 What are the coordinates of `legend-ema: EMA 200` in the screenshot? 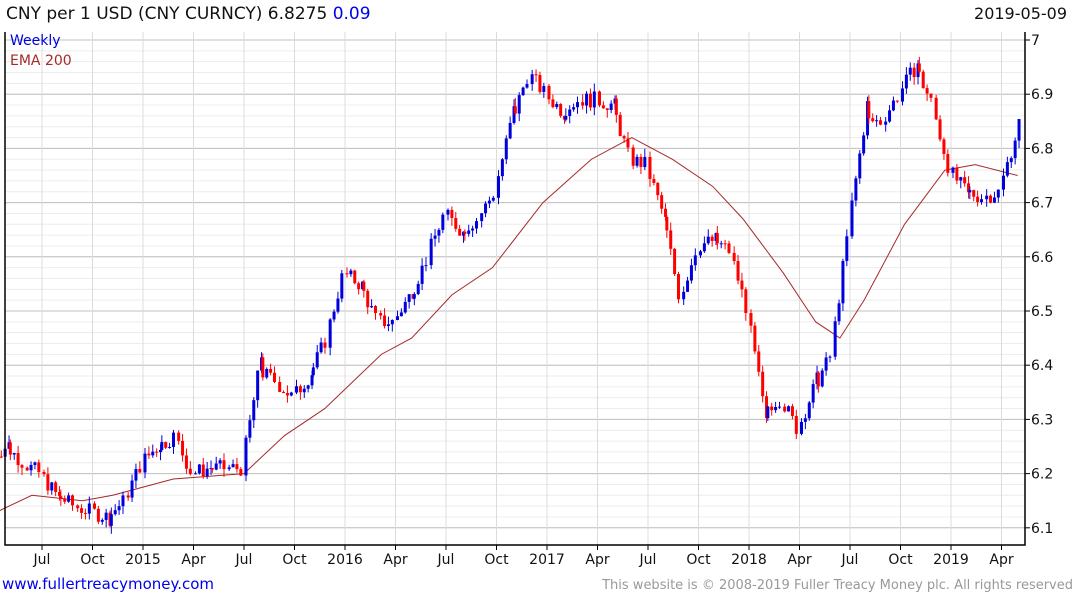 It's located at (41, 61).